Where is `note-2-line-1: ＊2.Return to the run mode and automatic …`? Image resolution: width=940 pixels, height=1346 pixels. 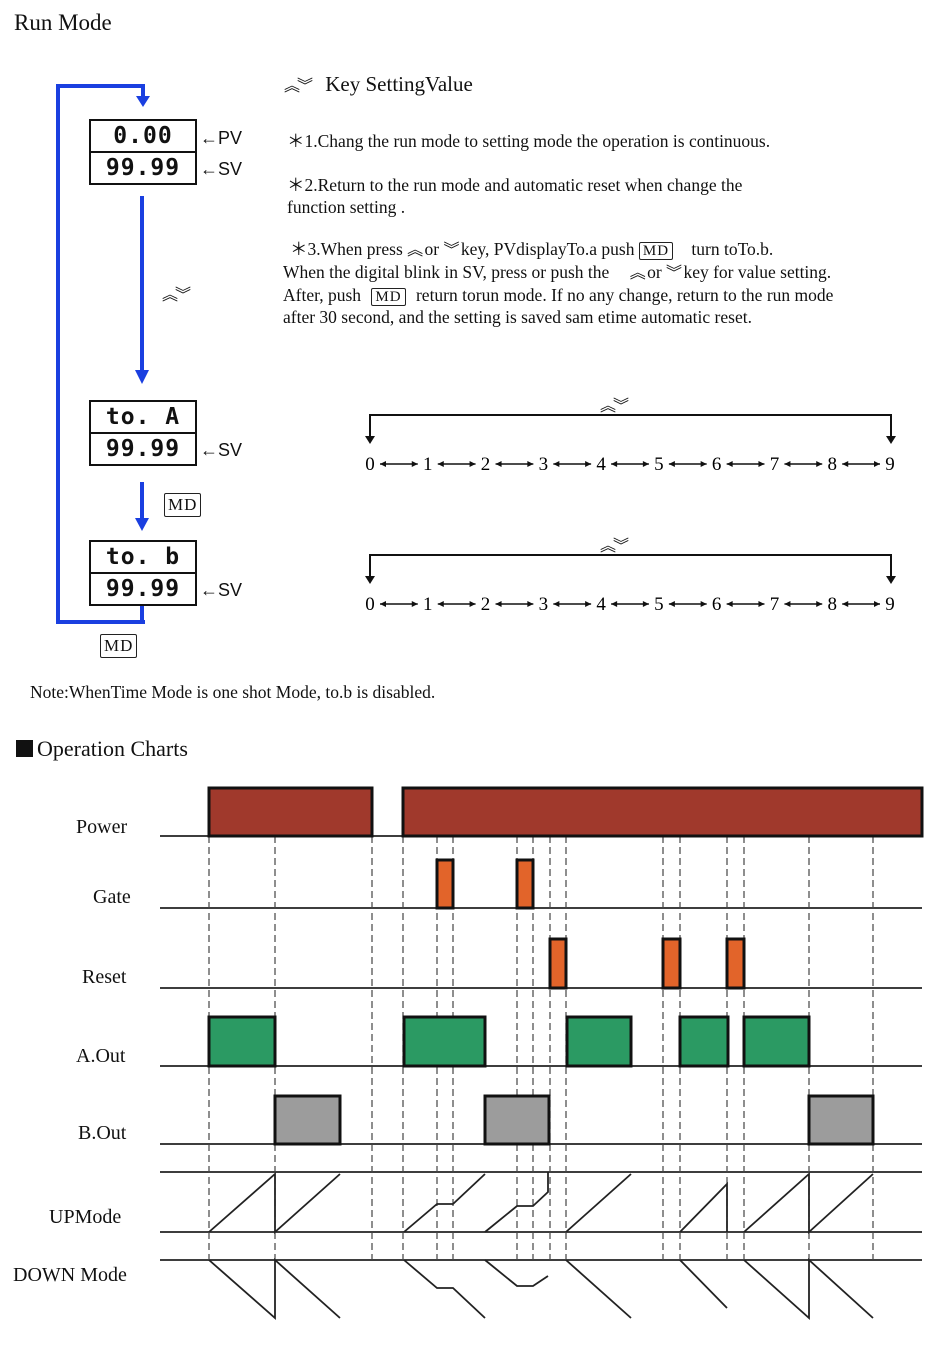 note-2-line-1: ＊2.Return to the run mode and automatic … is located at coordinates (515, 185).